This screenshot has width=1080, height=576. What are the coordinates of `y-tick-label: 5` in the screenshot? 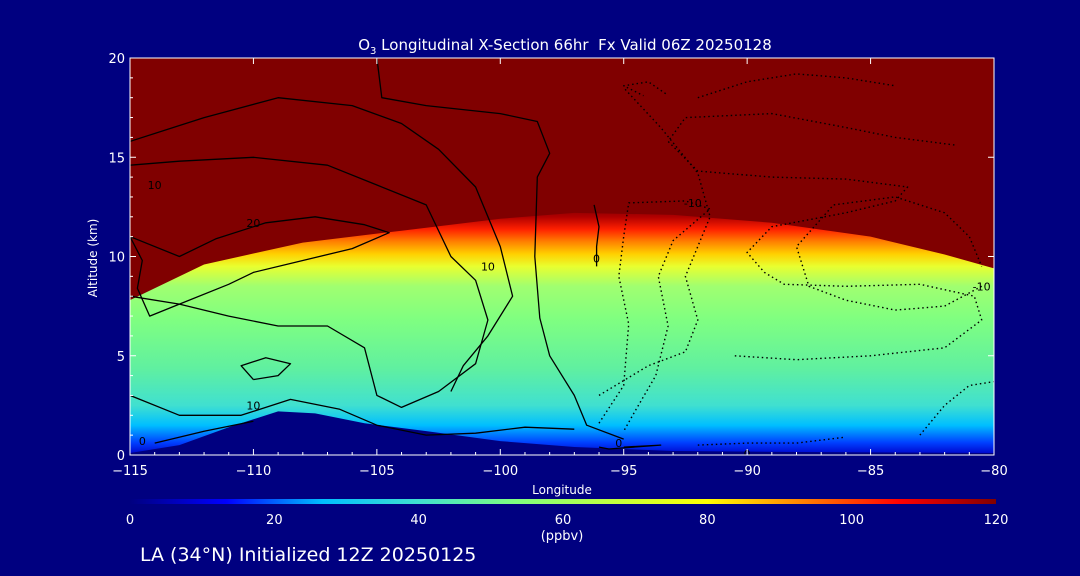 It's located at (121, 357).